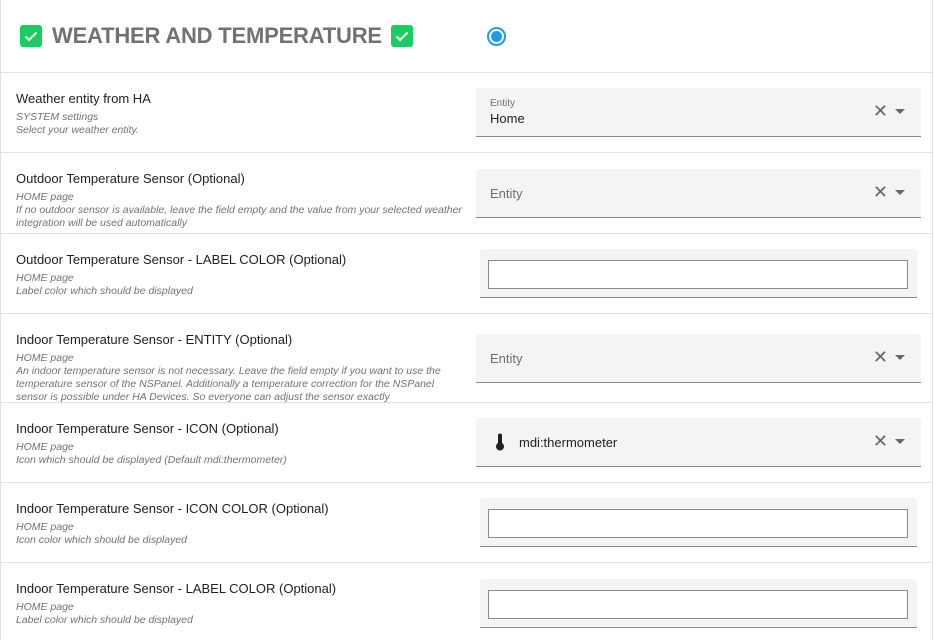  What do you see at coordinates (130, 178) in the screenshot?
I see `setting-label: Outdoor Temperature Sensor (Optional)` at bounding box center [130, 178].